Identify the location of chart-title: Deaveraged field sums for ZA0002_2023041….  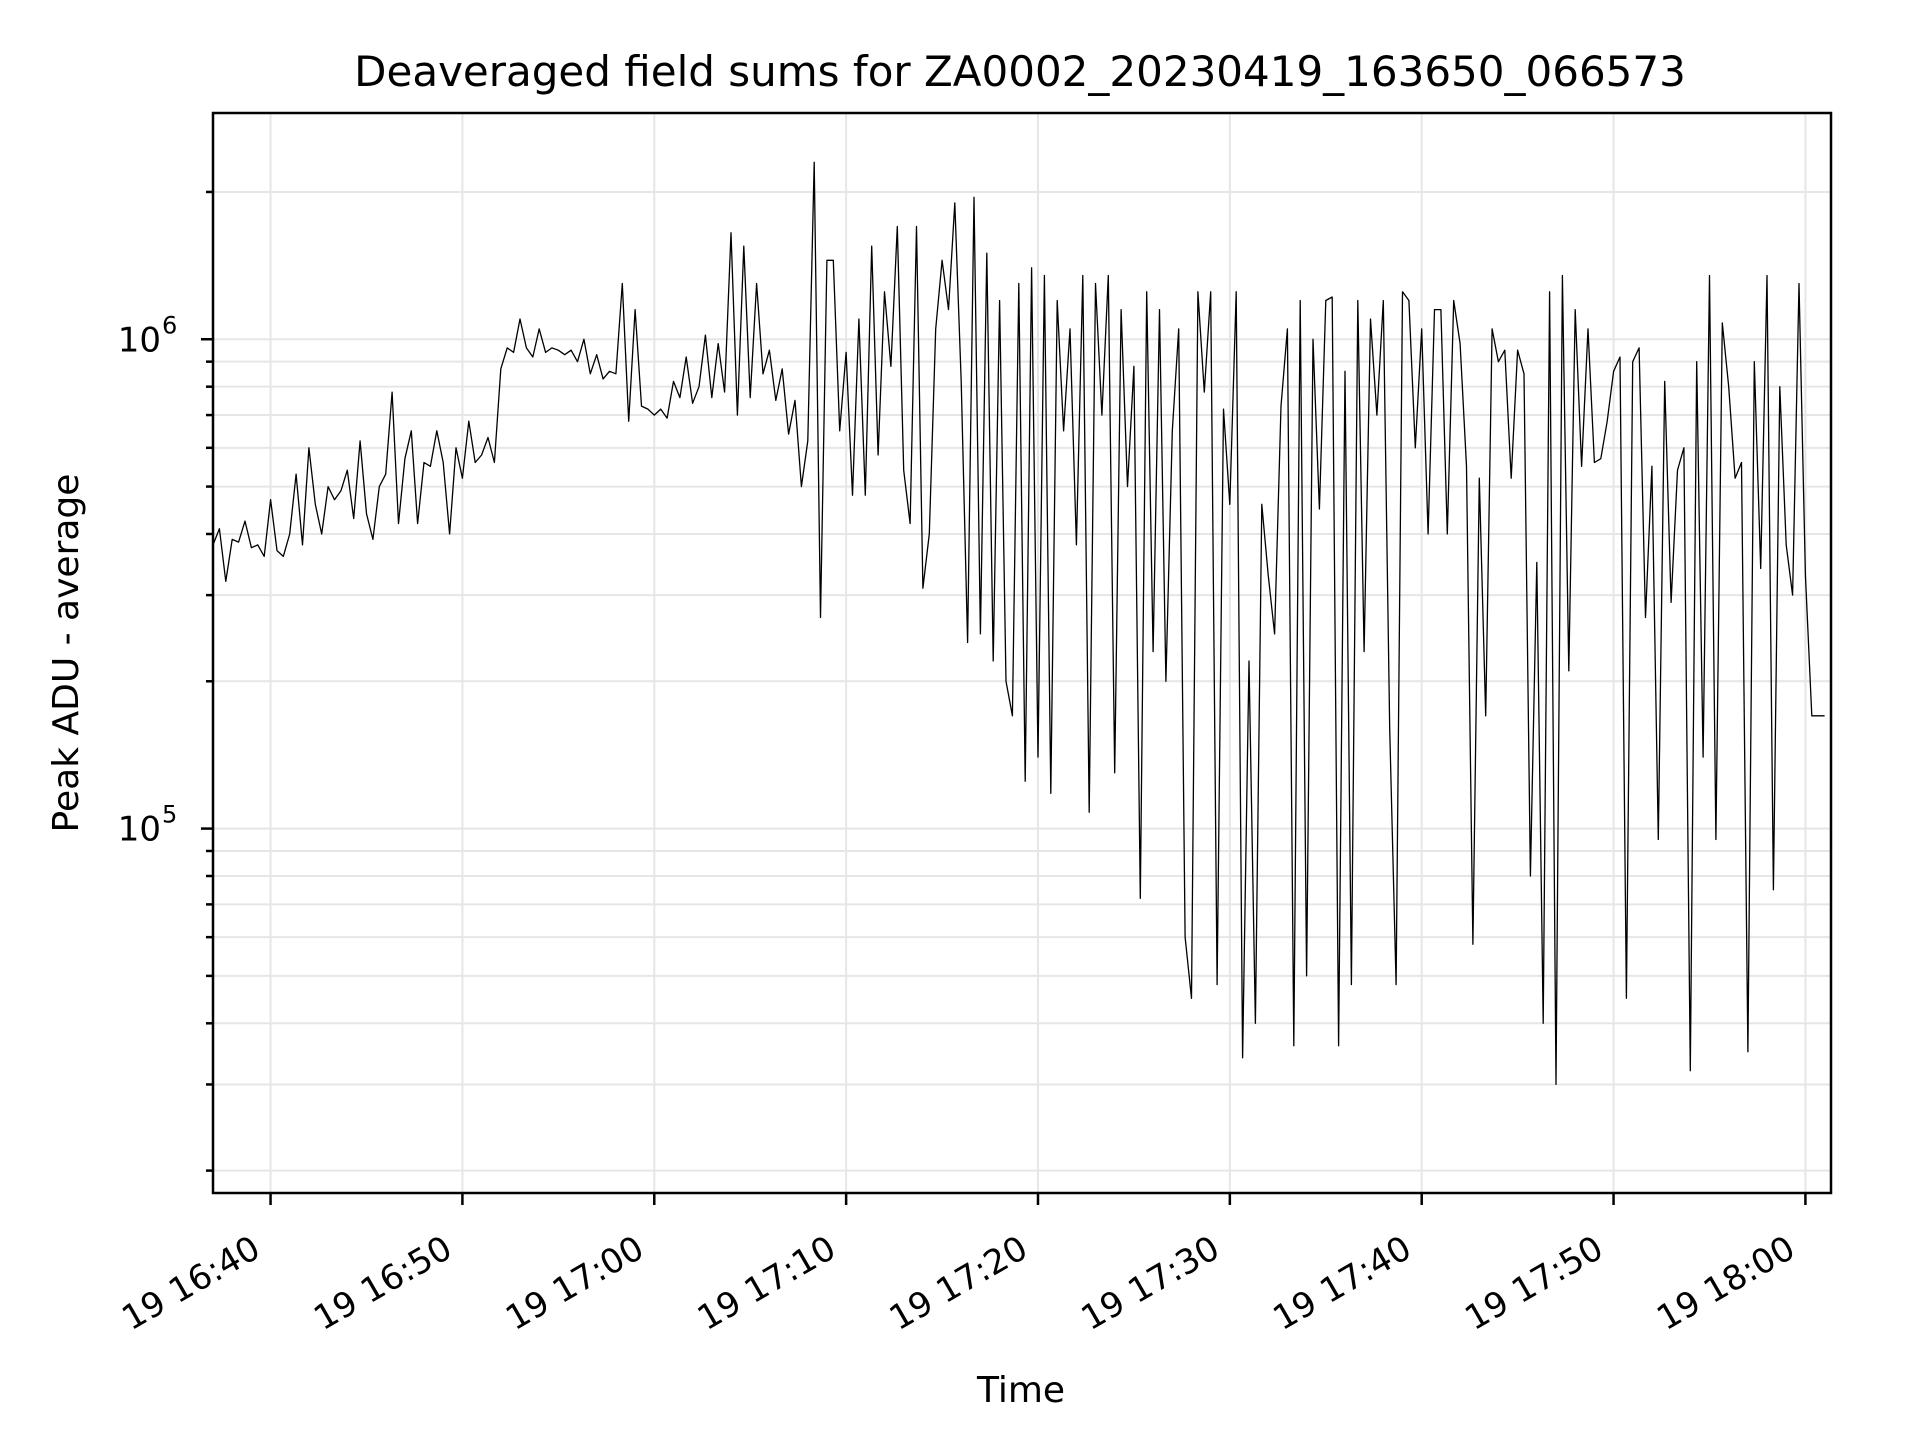
(1020, 71).